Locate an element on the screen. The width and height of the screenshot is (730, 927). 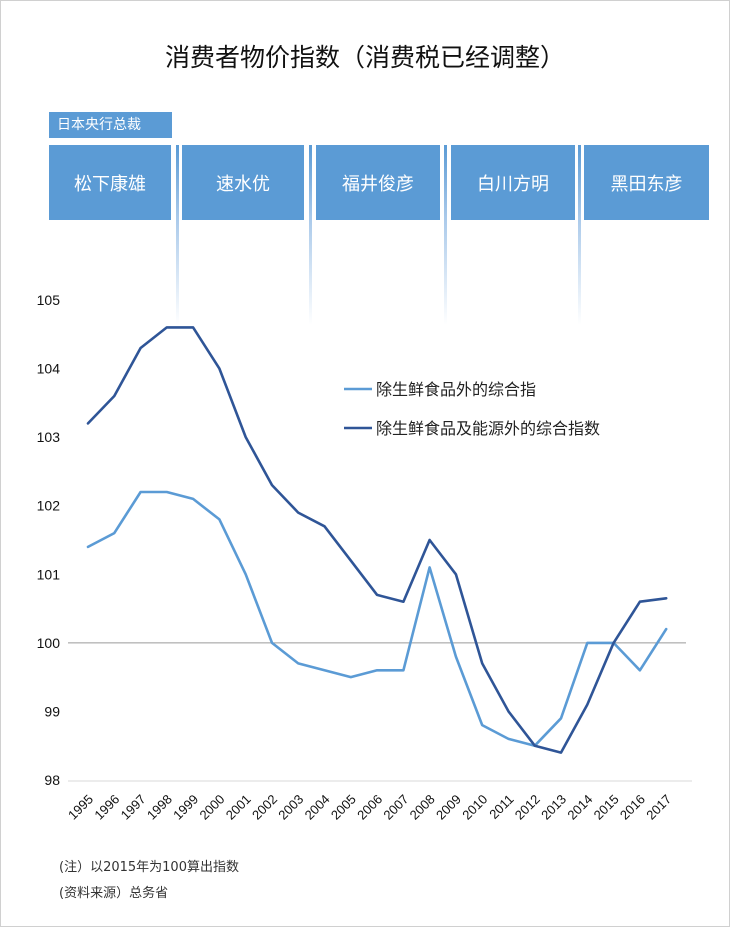
x-tick-label: 2000 is located at coordinates (211, 807).